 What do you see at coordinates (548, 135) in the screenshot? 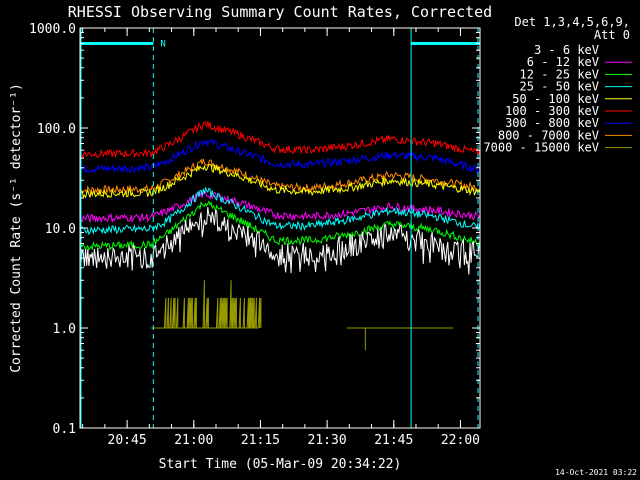
I see `legend-label-8: 800 - 7000 keV` at bounding box center [548, 135].